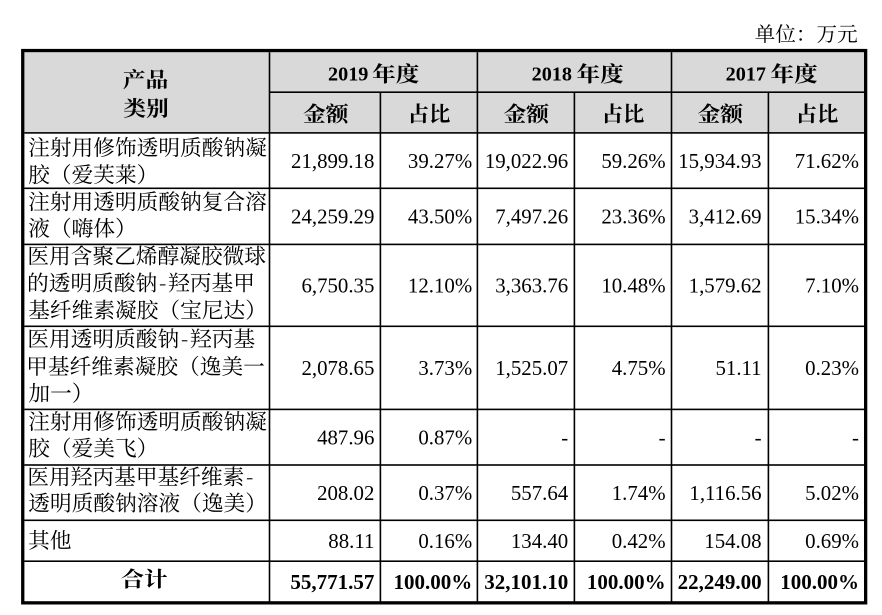  What do you see at coordinates (440, 217) in the screenshot?
I see `svg-text: 43.50%` at bounding box center [440, 217].